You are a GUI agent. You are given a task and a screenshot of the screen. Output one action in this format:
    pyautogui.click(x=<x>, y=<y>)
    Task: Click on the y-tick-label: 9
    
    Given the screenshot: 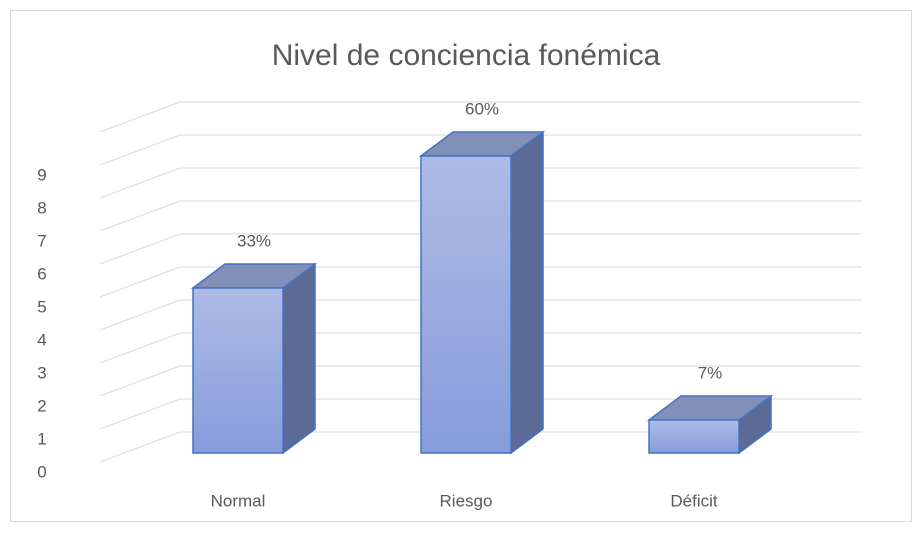 What is the action you would take?
    pyautogui.click(x=41, y=174)
    